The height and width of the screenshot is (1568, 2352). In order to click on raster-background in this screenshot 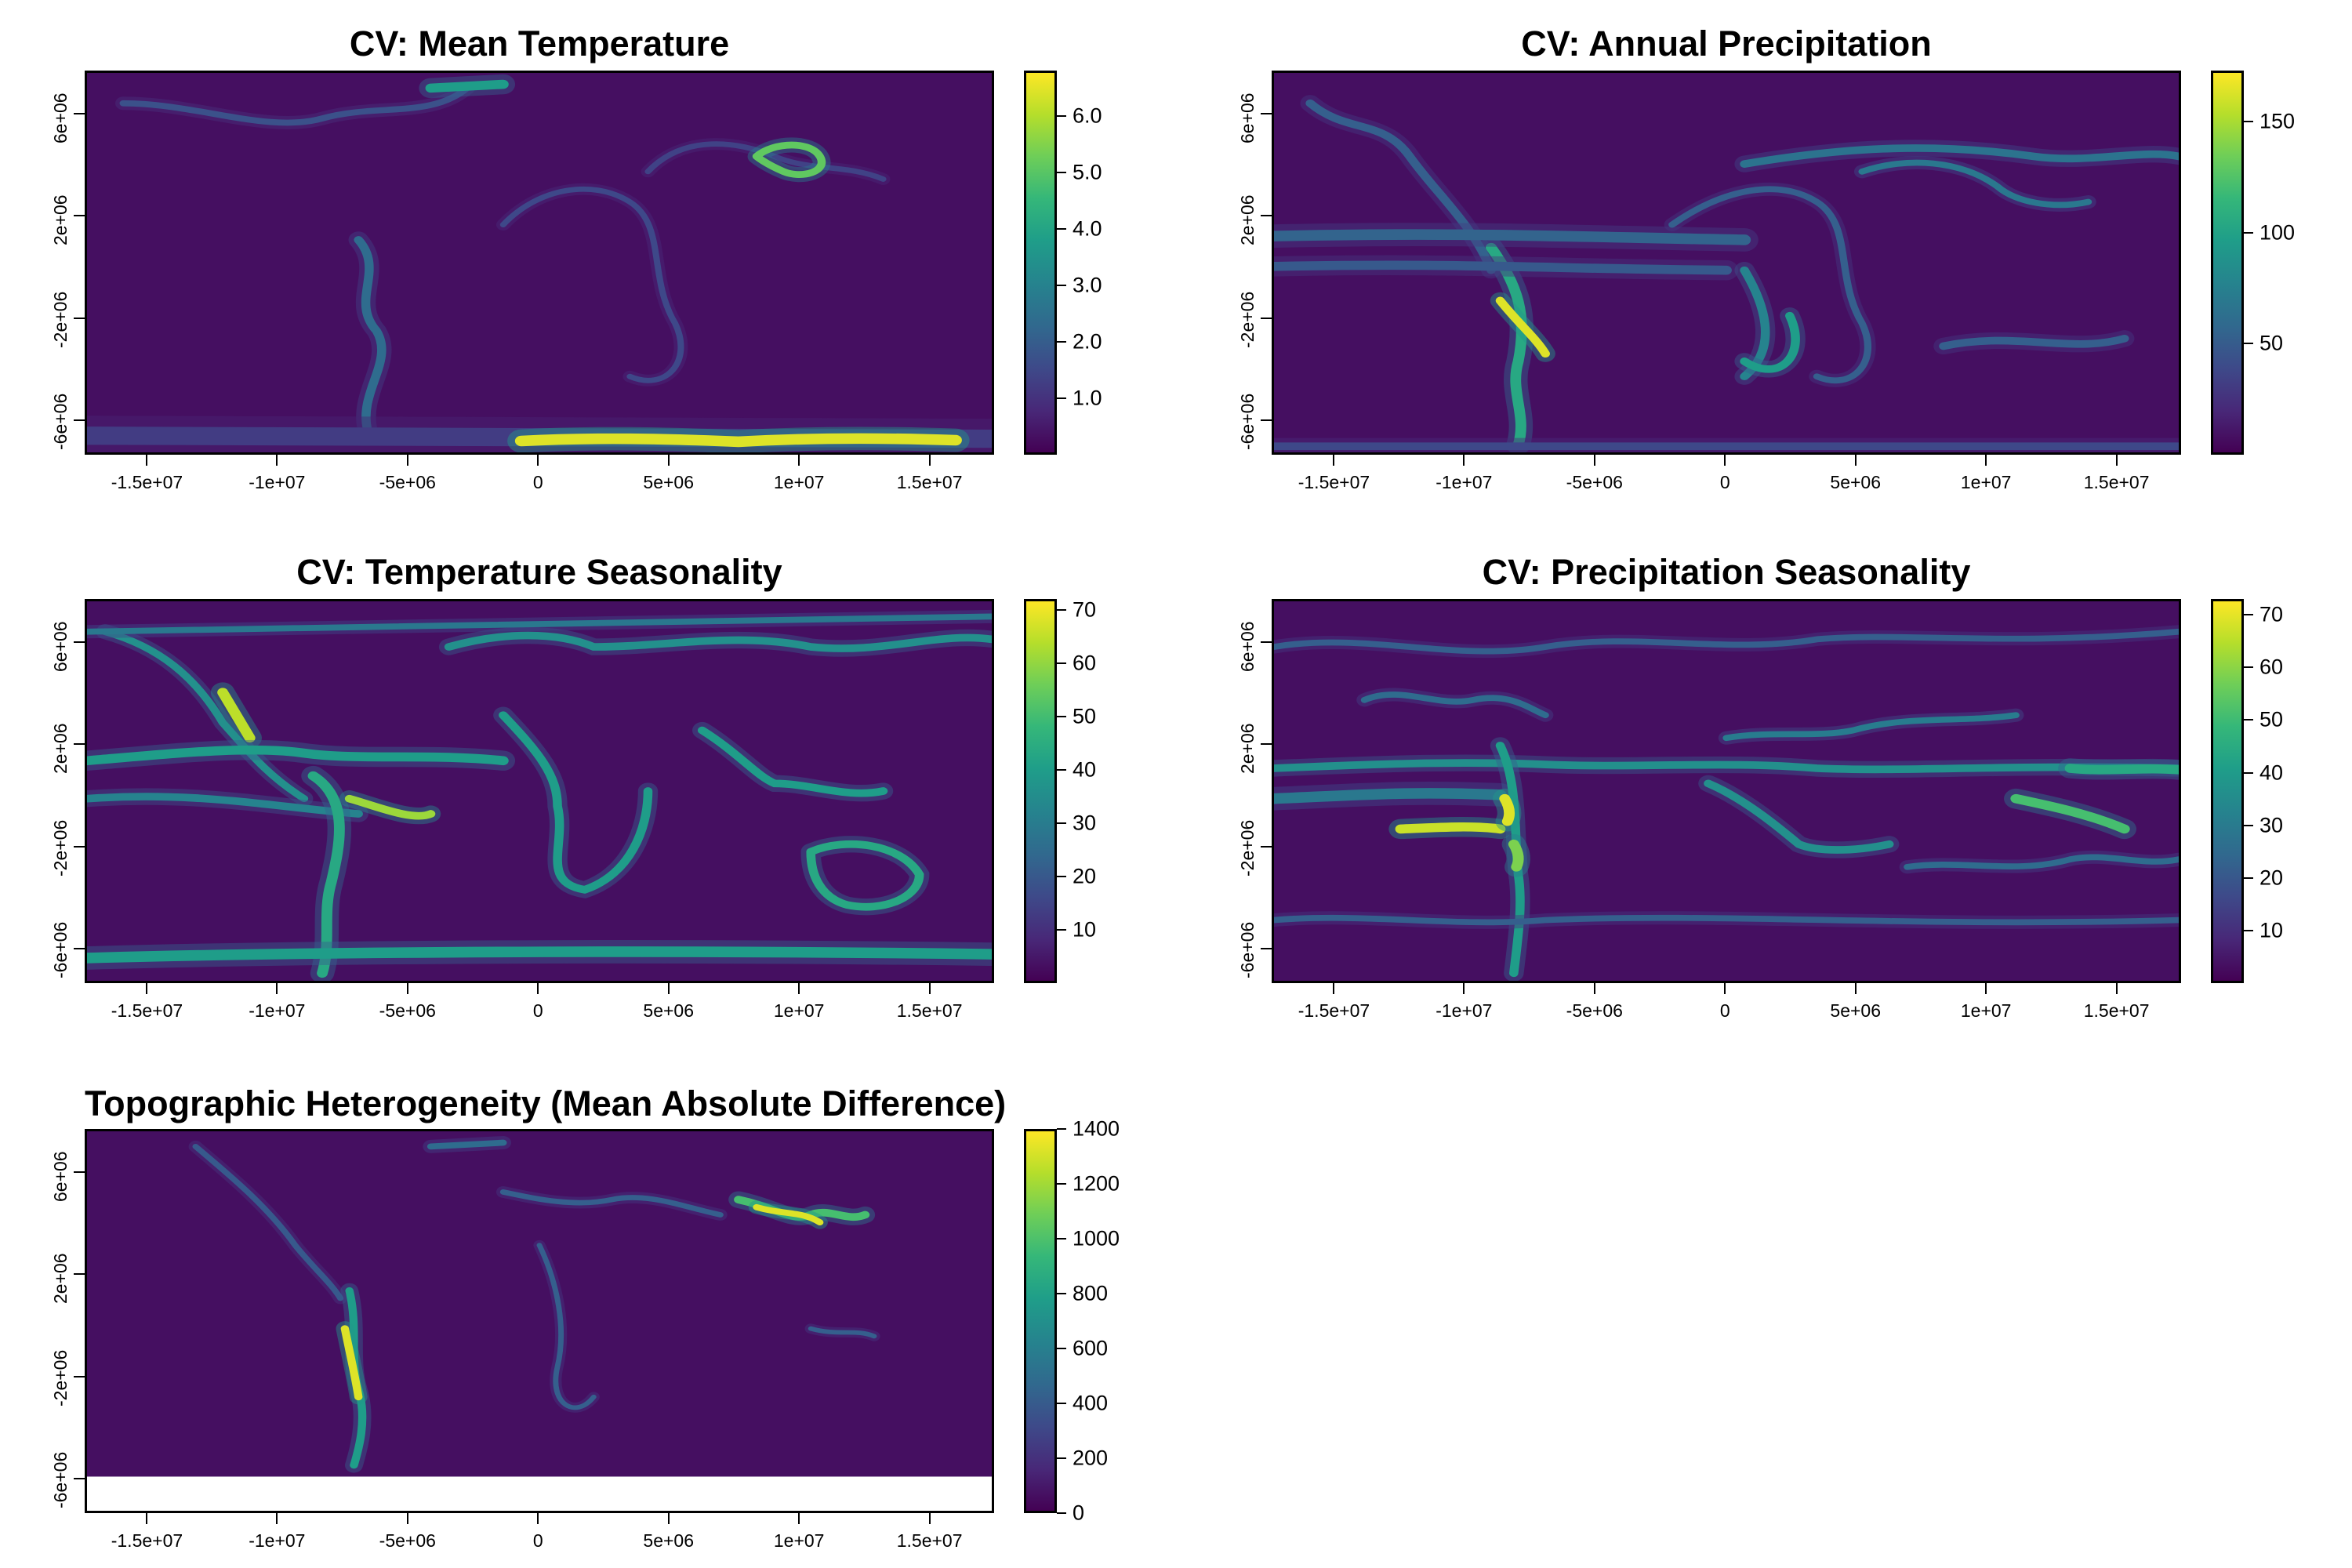, I will do `click(539, 262)`.